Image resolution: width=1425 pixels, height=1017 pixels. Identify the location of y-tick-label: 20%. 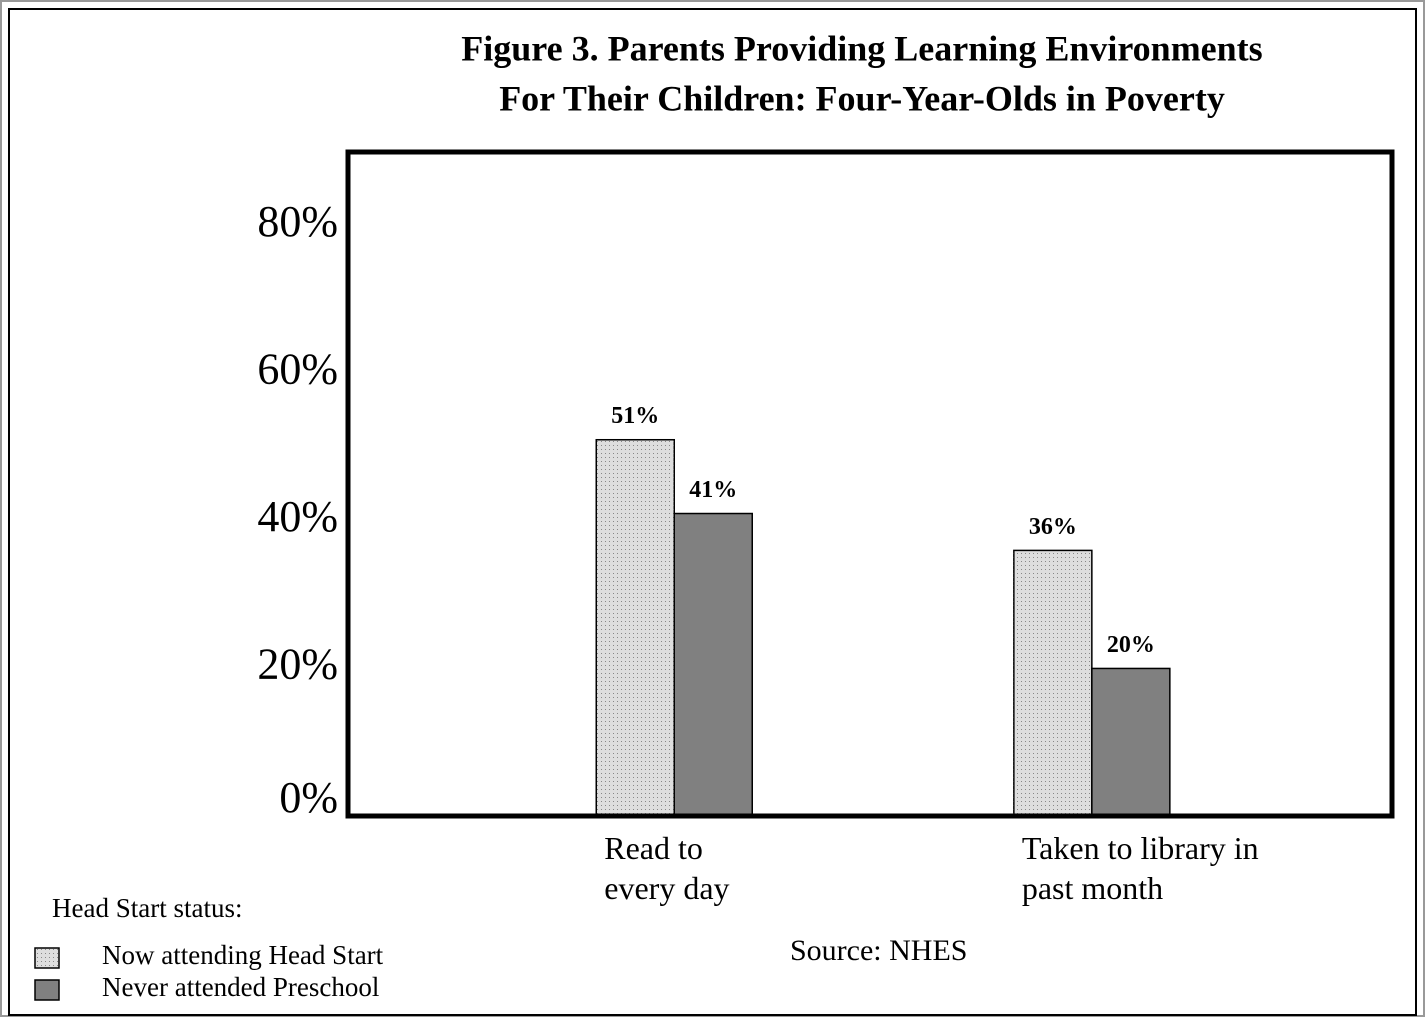
(297, 664).